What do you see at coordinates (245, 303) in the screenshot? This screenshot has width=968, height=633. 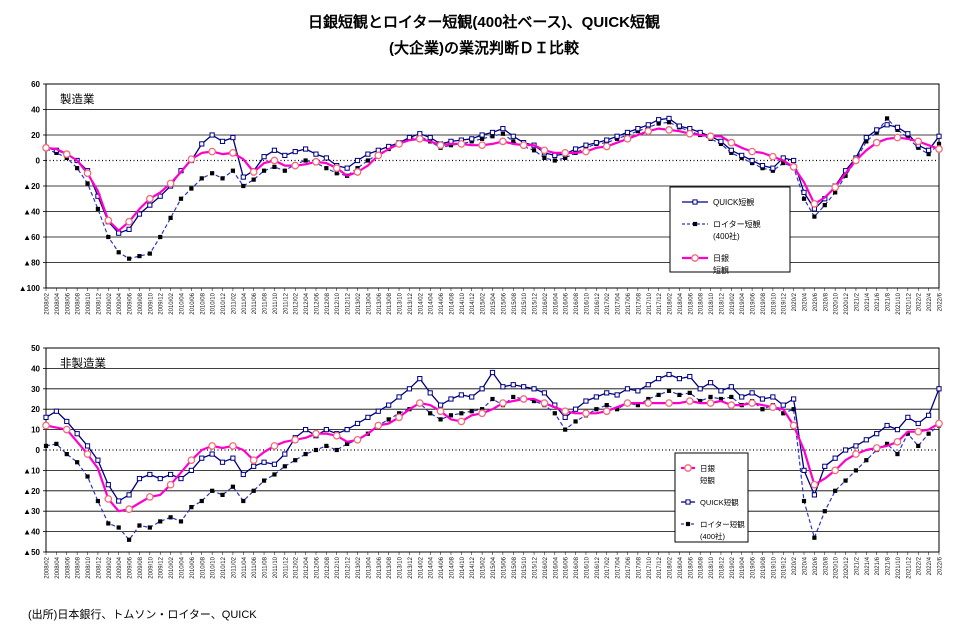 I see `svg-text: 2011/04` at bounding box center [245, 303].